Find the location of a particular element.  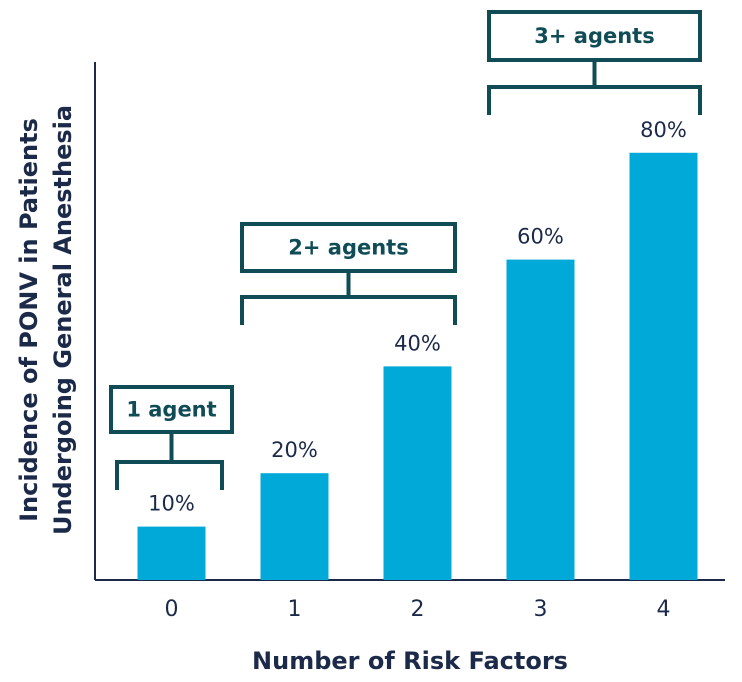

value-label: 60% is located at coordinates (540, 237).